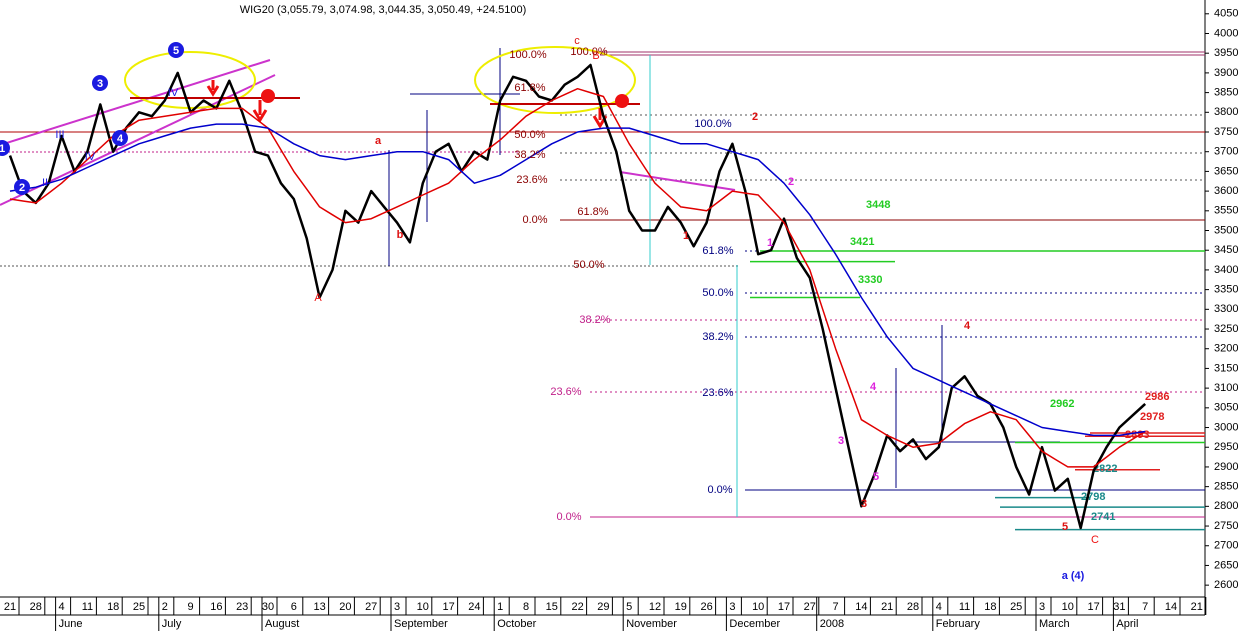 The image size is (1250, 631). I want to click on y-tick-label: 2800, so click(1226, 506).